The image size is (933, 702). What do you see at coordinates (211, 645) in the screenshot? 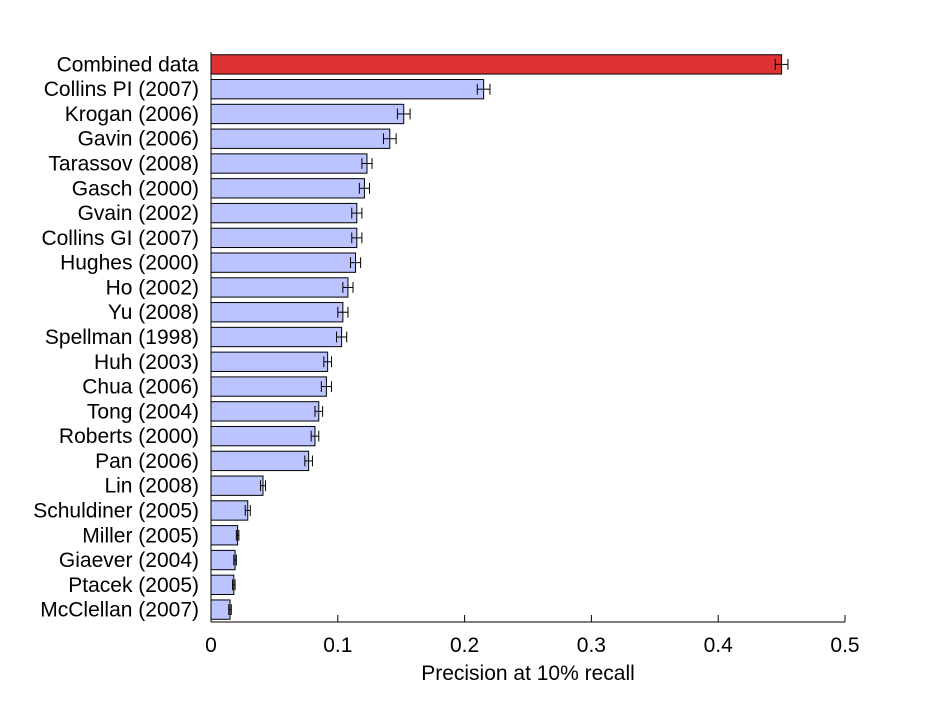
I see `x-tick-label: 0` at bounding box center [211, 645].